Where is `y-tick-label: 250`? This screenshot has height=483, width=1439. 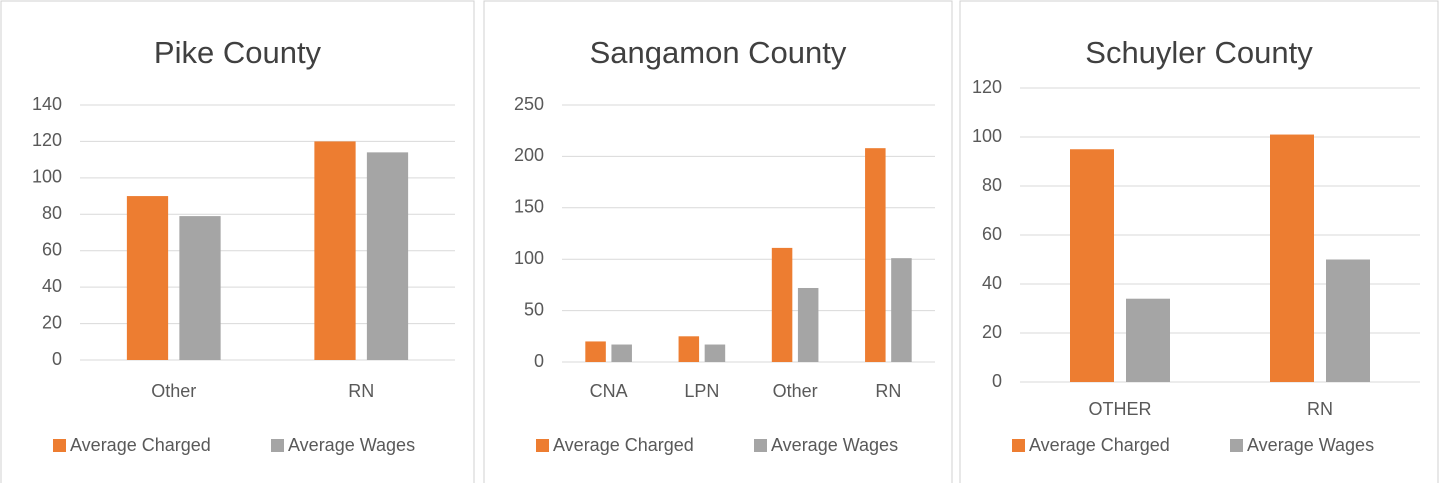 y-tick-label: 250 is located at coordinates (529, 104).